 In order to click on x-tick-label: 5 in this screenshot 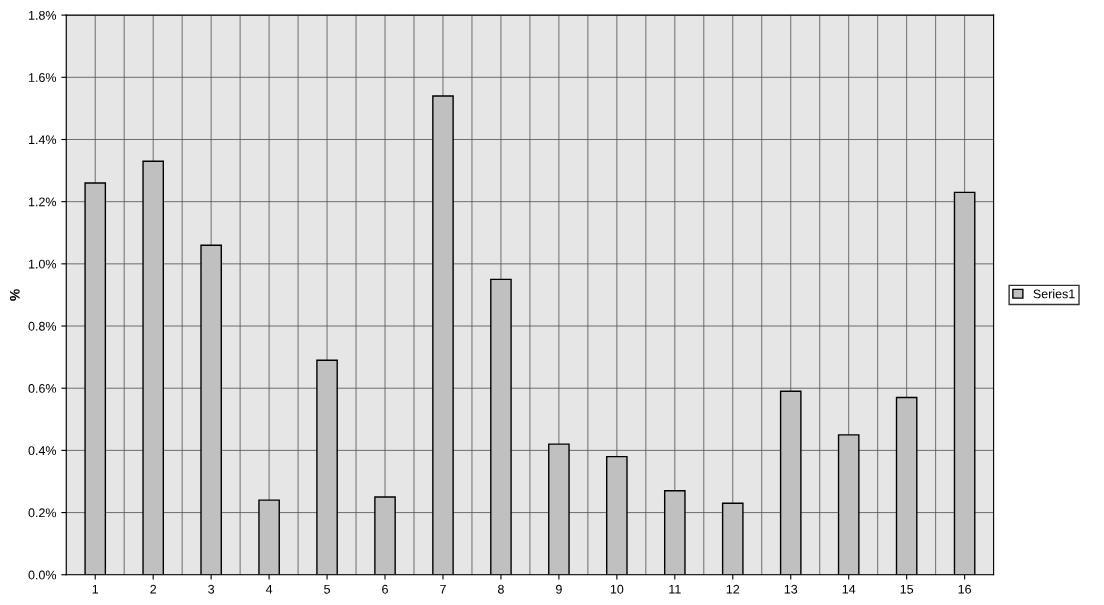, I will do `click(327, 589)`.